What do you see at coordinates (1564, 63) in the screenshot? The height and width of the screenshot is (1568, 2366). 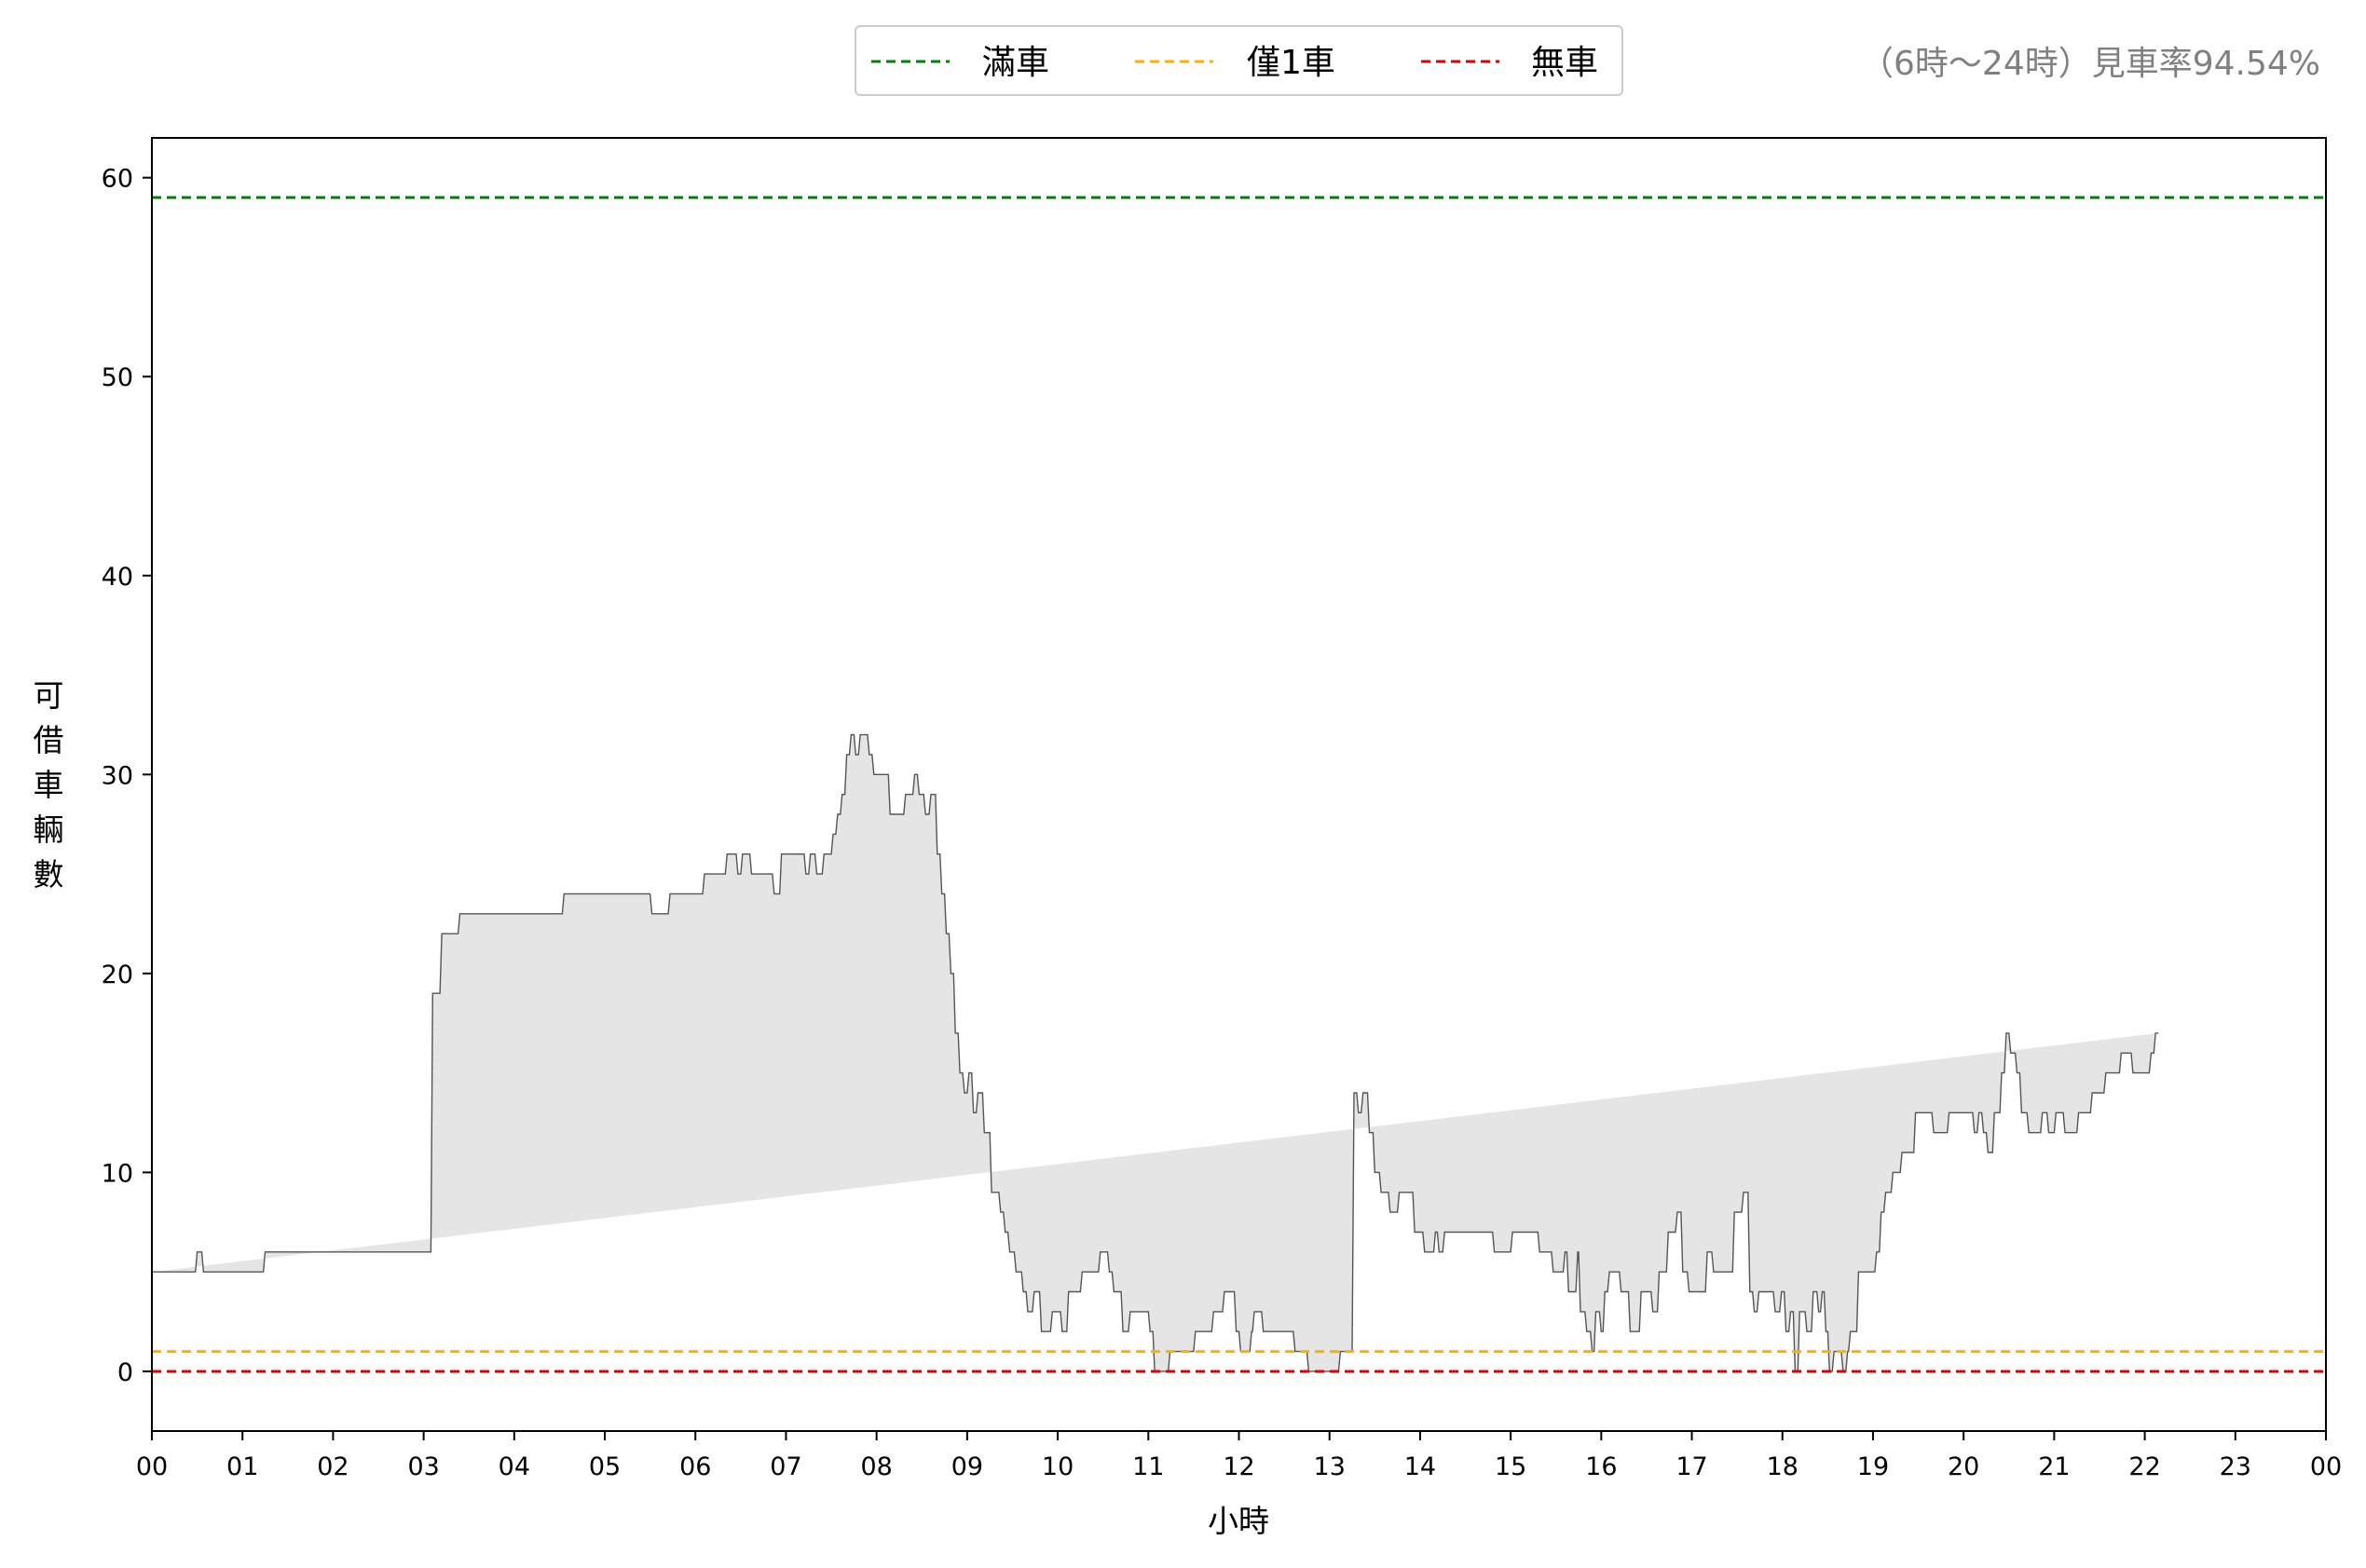 I see `legend-label: 無車` at bounding box center [1564, 63].